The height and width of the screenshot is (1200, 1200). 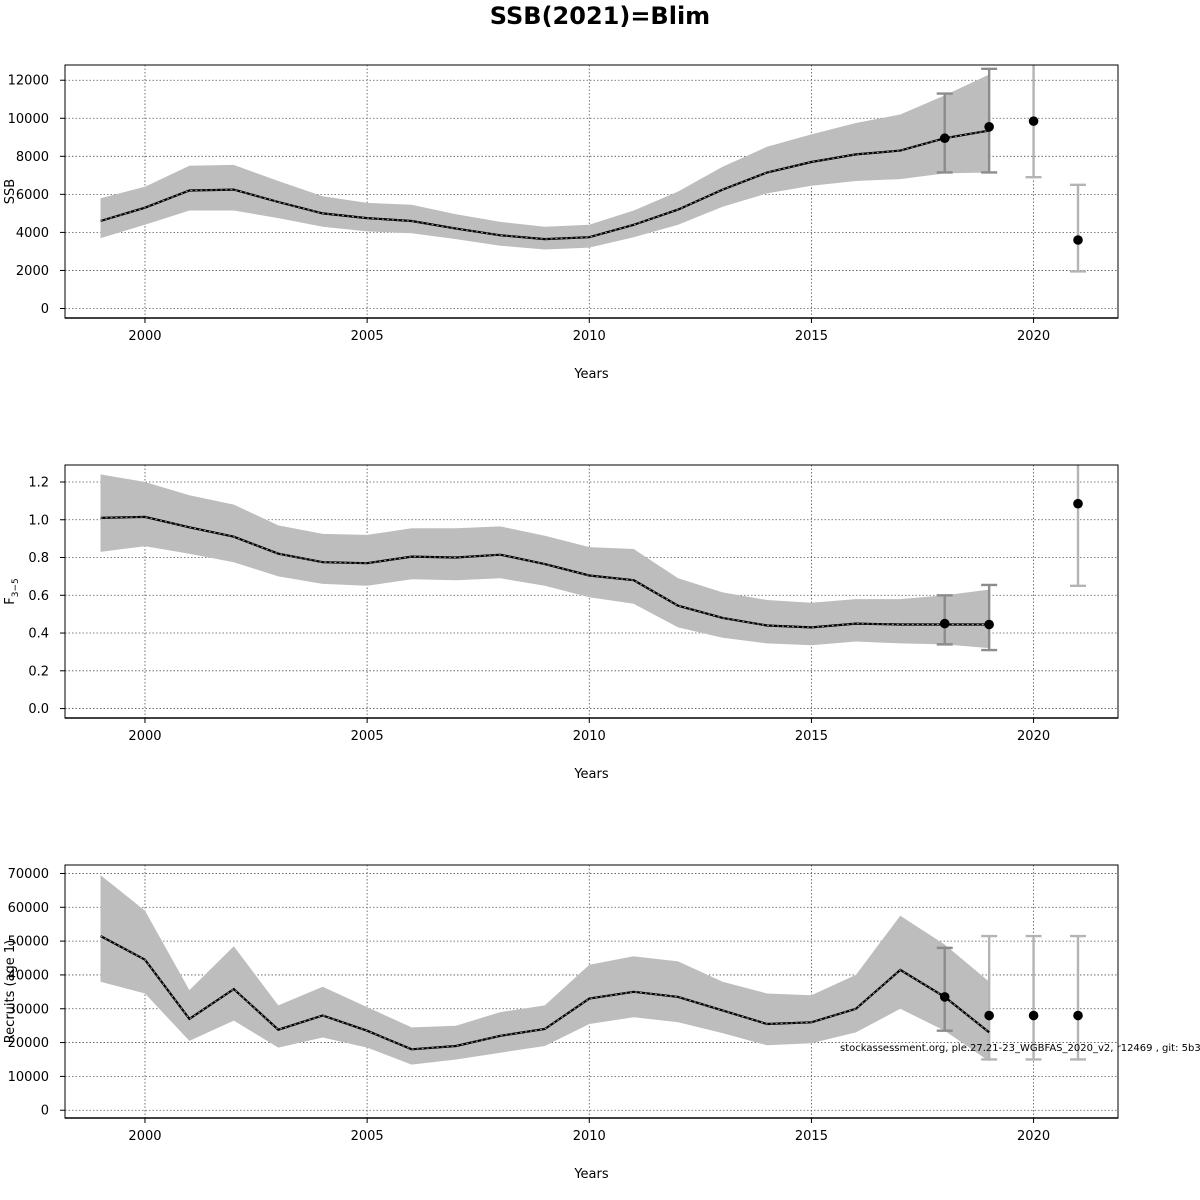 I want to click on y-tick-label: 0.4, so click(x=38, y=634).